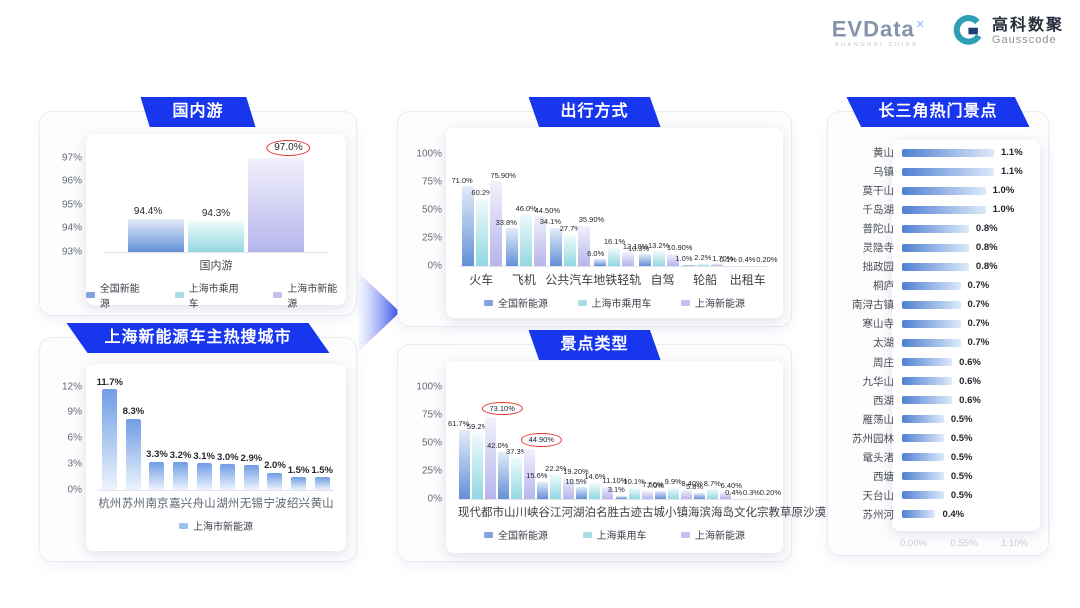 This screenshot has height=608, width=1080. What do you see at coordinates (485, 443) in the screenshot?
I see `bar-group: 61.7% 59.2% 73.10%` at bounding box center [485, 443].